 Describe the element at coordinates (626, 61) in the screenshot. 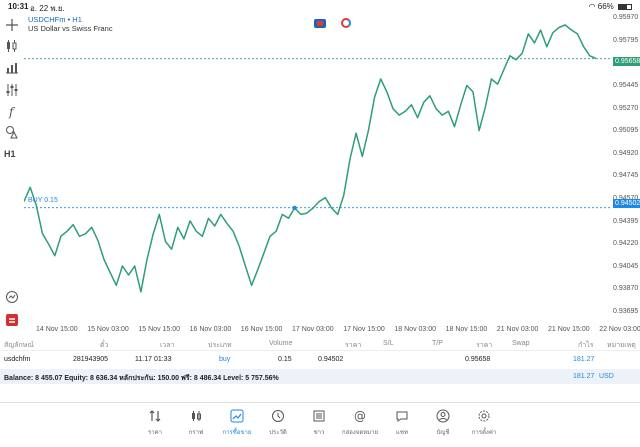

I see `bid-price-tag: 0.95658` at that location.